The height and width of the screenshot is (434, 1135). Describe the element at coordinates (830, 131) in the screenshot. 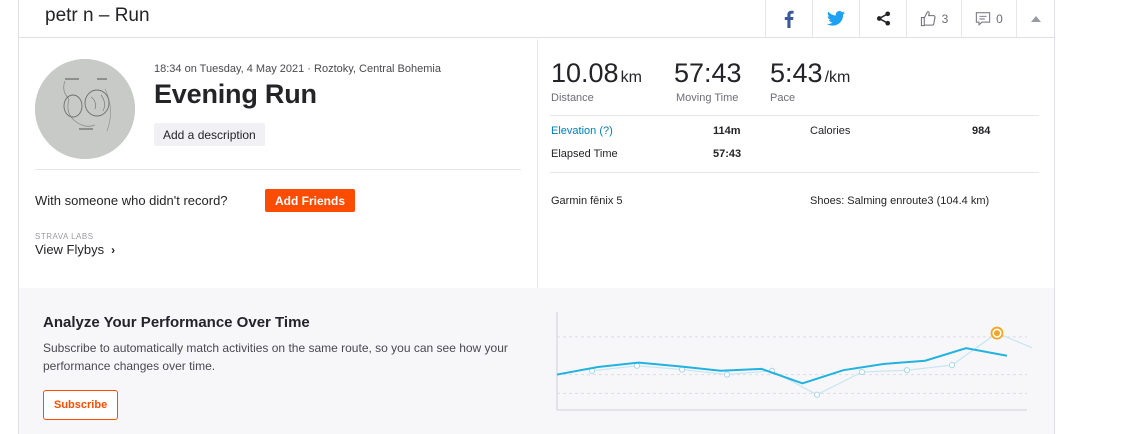

I see `calories-label: Calories` at that location.